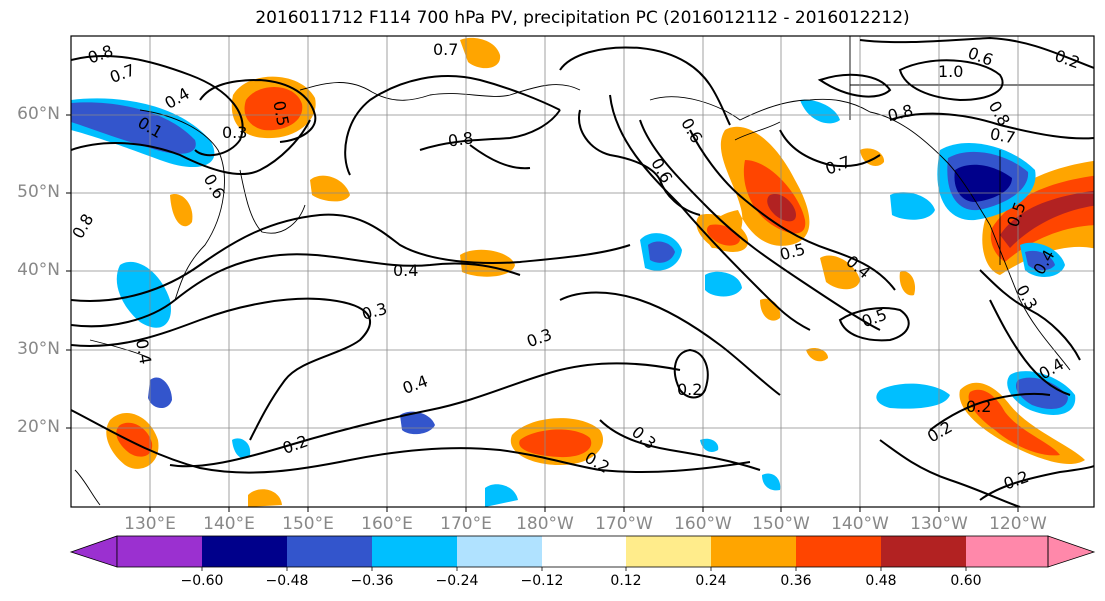 The image size is (1105, 601). I want to click on contour-label: 0.8, so click(461, 139).